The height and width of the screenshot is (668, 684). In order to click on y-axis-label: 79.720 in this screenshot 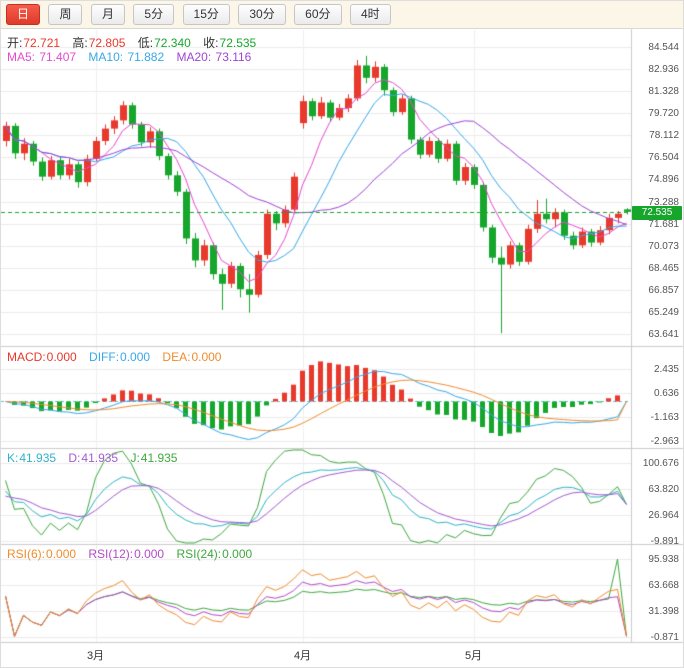, I will do `click(663, 113)`.